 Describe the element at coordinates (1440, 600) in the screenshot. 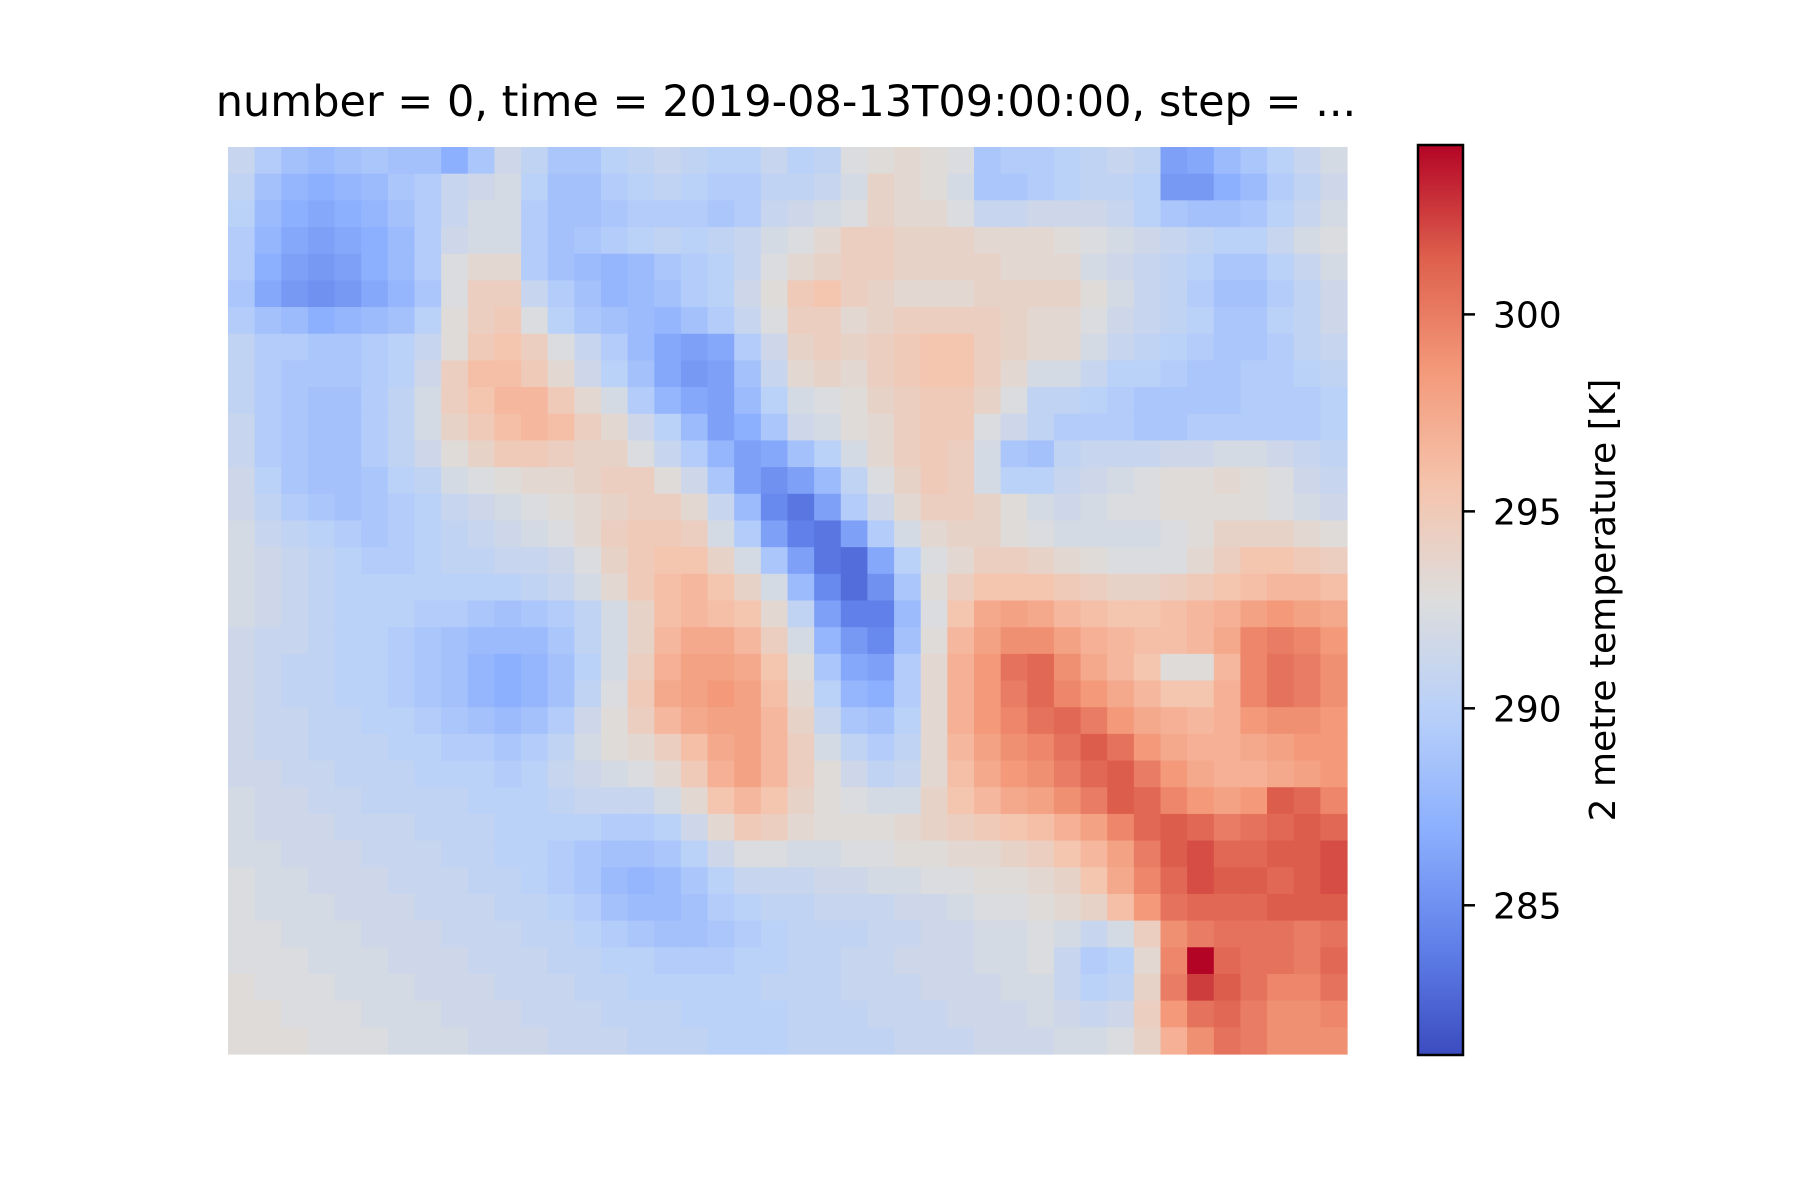

I see `colorbar-gradient` at that location.